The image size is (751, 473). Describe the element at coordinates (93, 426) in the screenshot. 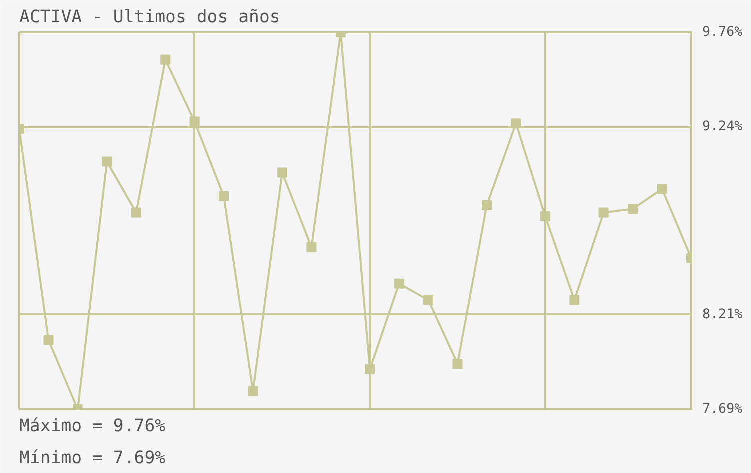

I see `text: Máximo = 9.76%` at that location.